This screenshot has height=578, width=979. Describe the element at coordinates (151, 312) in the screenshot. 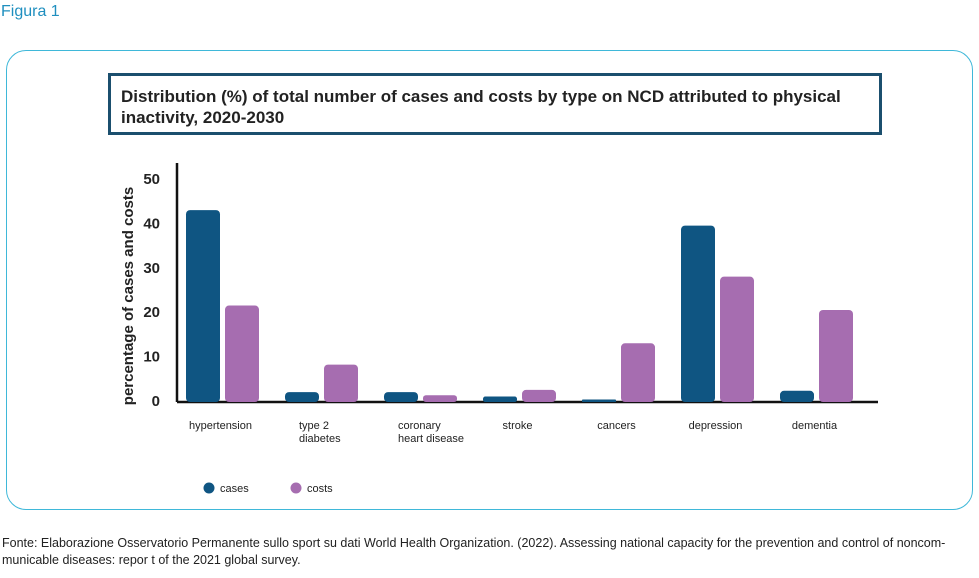

I see `y-tick-label: 20` at that location.